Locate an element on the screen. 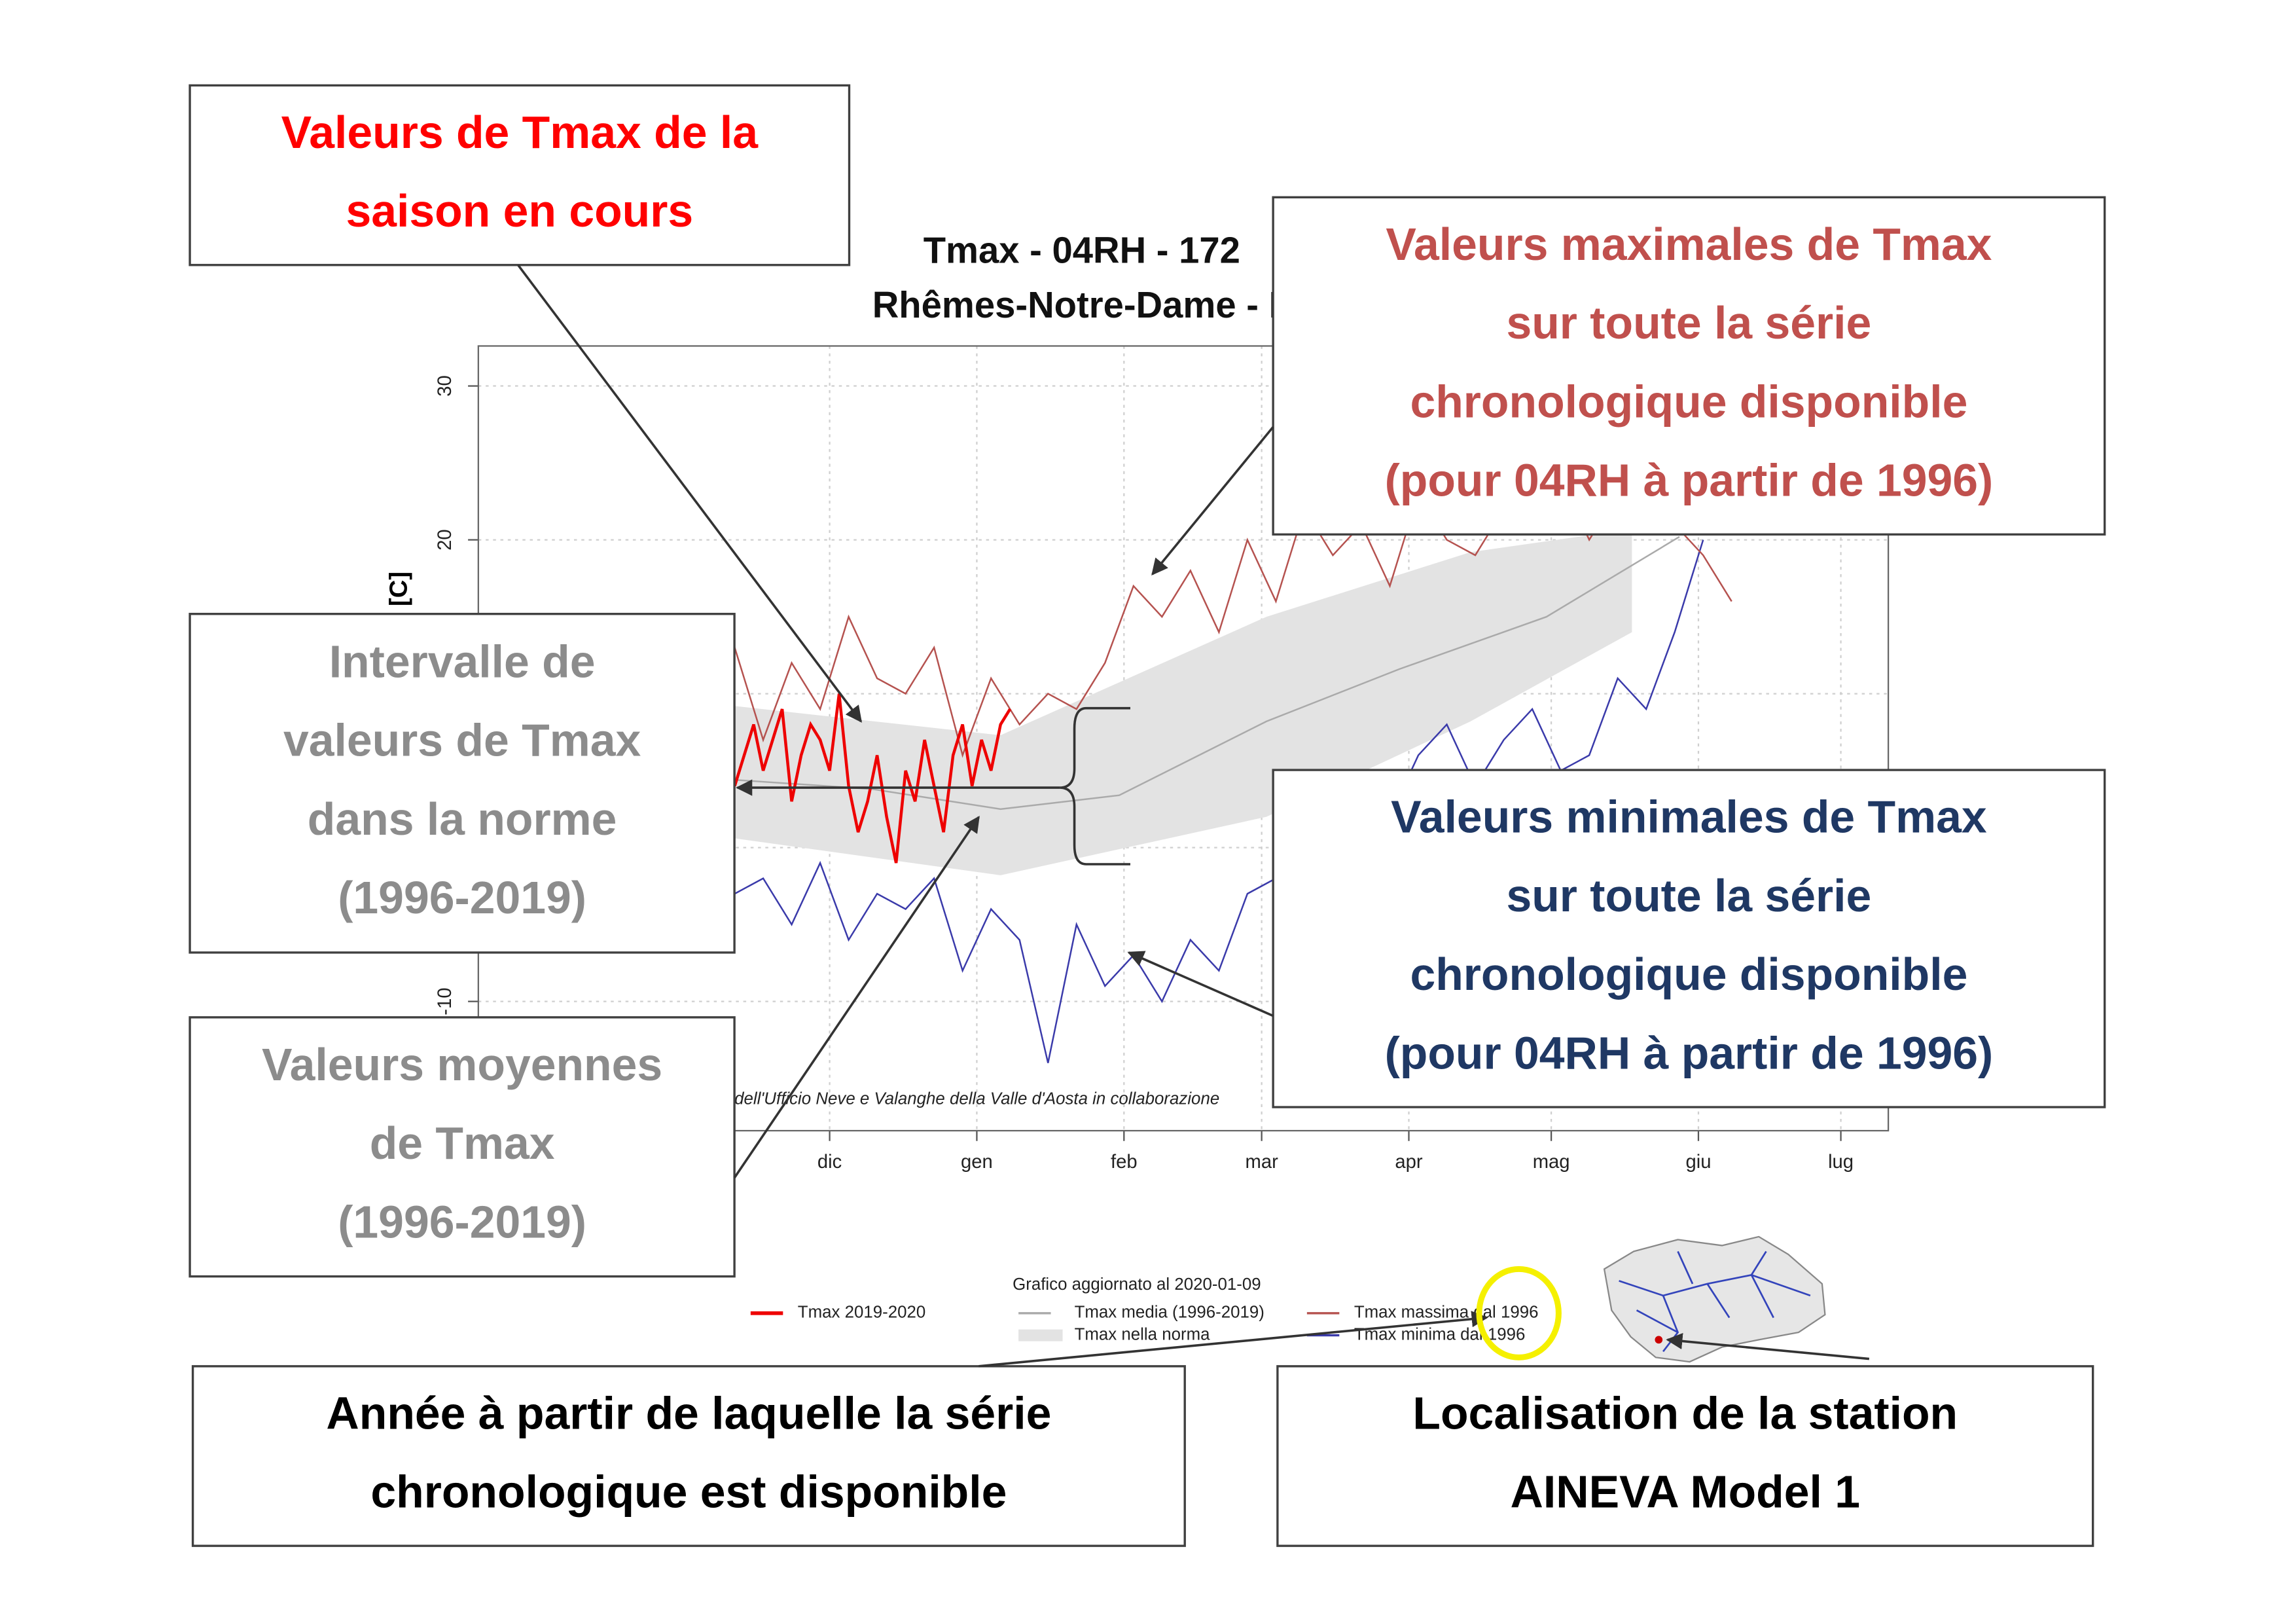 Image resolution: width=2296 pixels, height=1623 pixels. y-tick-label: 30 is located at coordinates (445, 386).